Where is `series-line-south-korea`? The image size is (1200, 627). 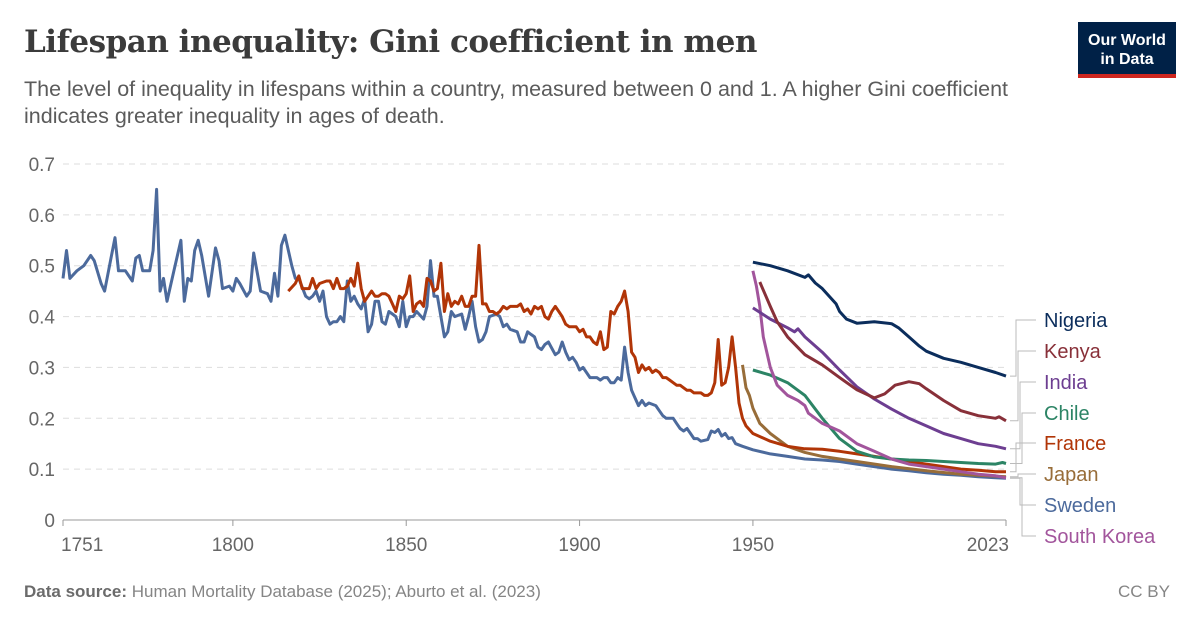 series-line-south-korea is located at coordinates (879, 375).